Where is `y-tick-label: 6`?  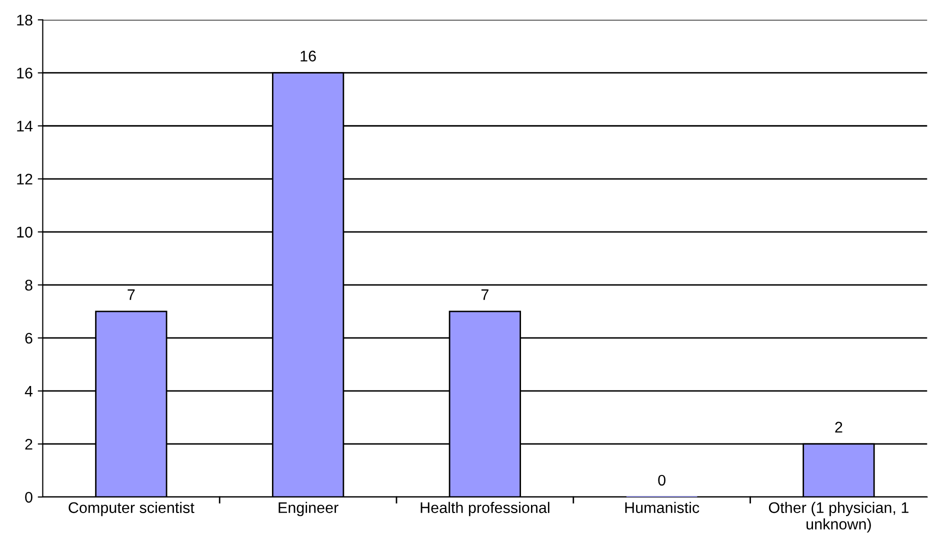 y-tick-label: 6 is located at coordinates (28, 338).